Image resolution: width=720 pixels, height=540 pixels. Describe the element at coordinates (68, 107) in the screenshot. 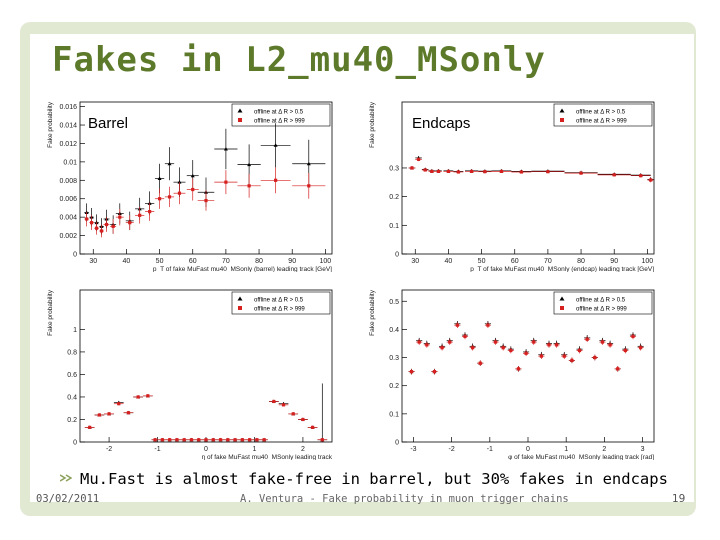

I see `y-tick-label: 0.016` at that location.